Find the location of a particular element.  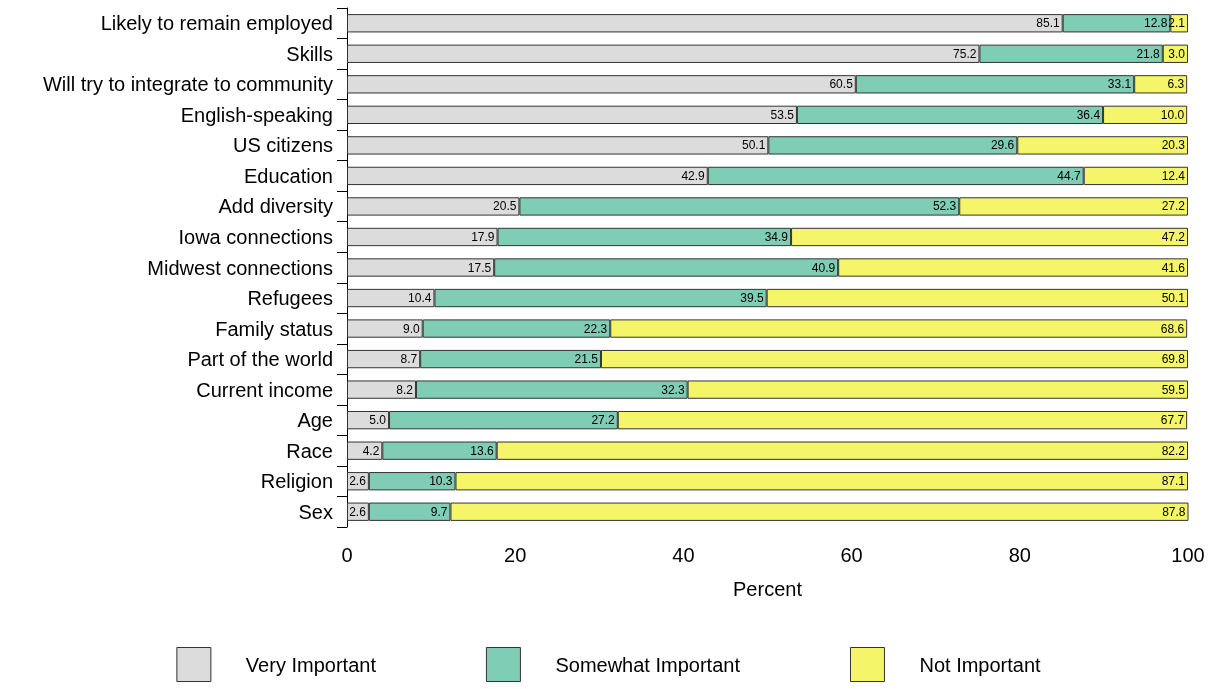

y-tick-label: Add diversity is located at coordinates (275, 206).